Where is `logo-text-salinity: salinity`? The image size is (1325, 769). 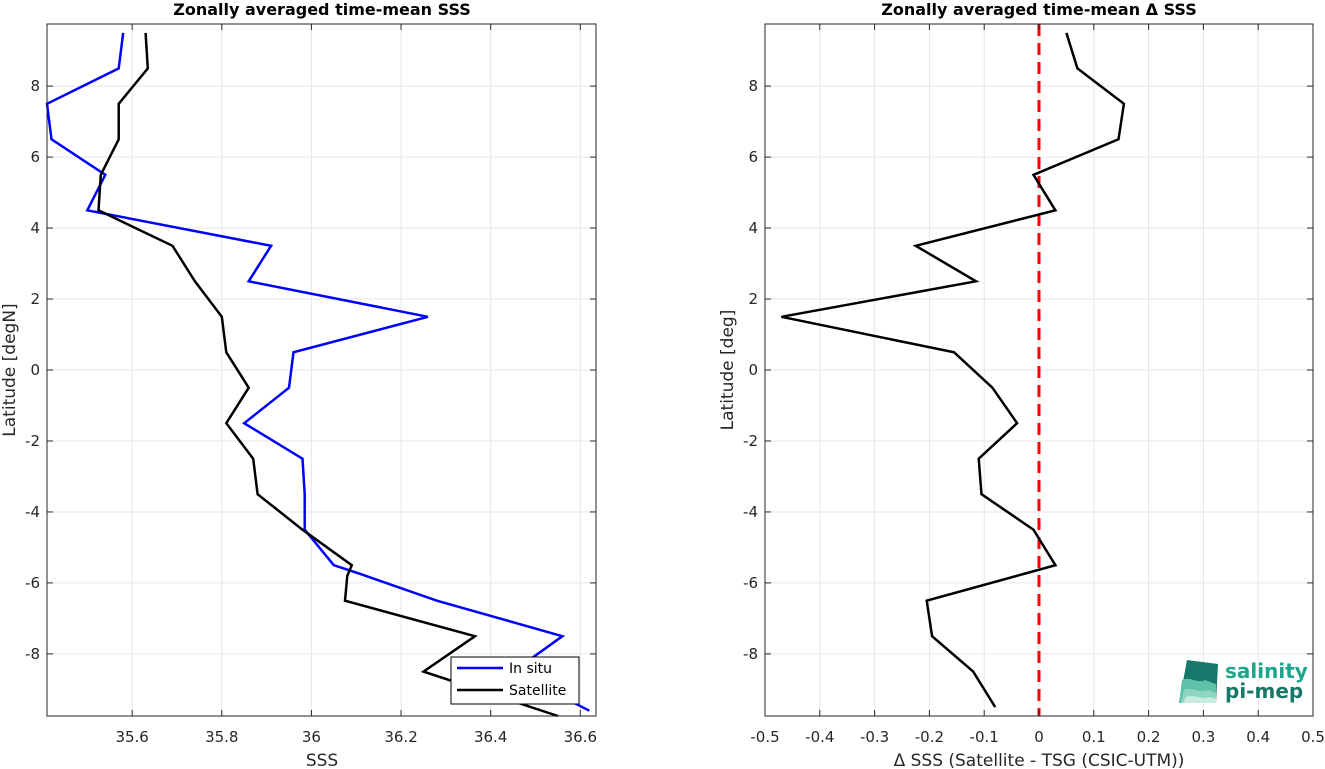
logo-text-salinity: salinity is located at coordinates (1266, 671).